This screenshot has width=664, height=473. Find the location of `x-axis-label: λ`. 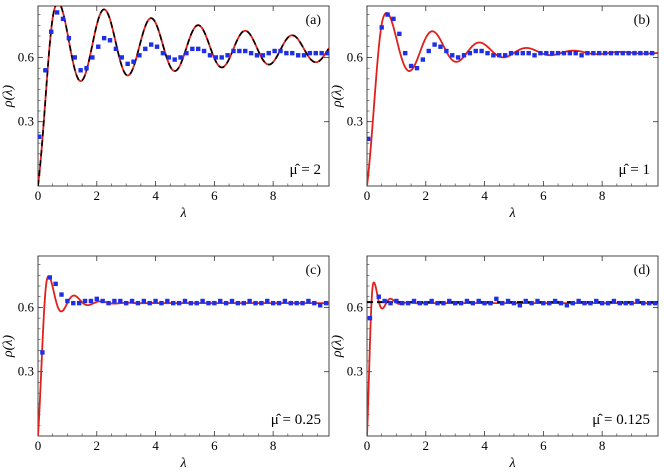

x-axis-label: λ is located at coordinates (182, 463).